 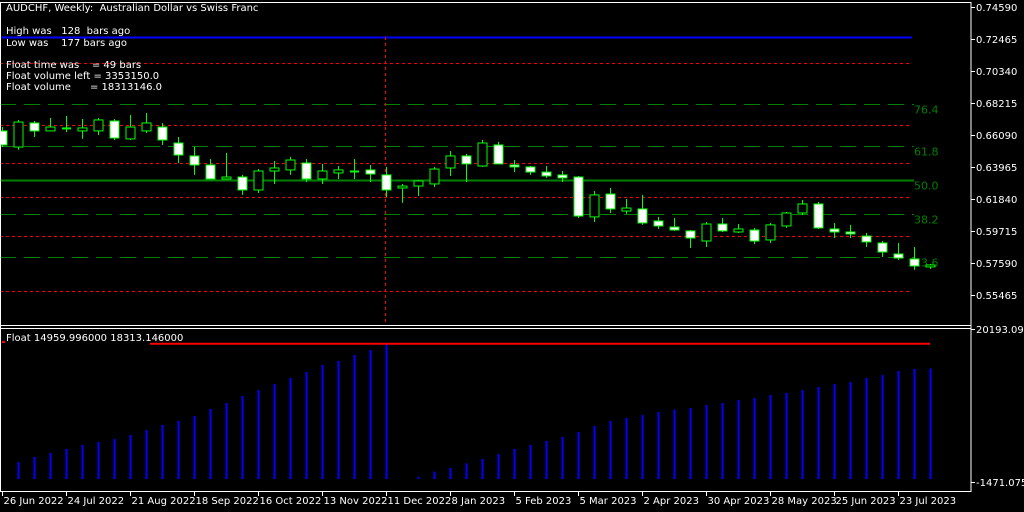 I want to click on price-tick-label: 0.59715, so click(x=996, y=232).